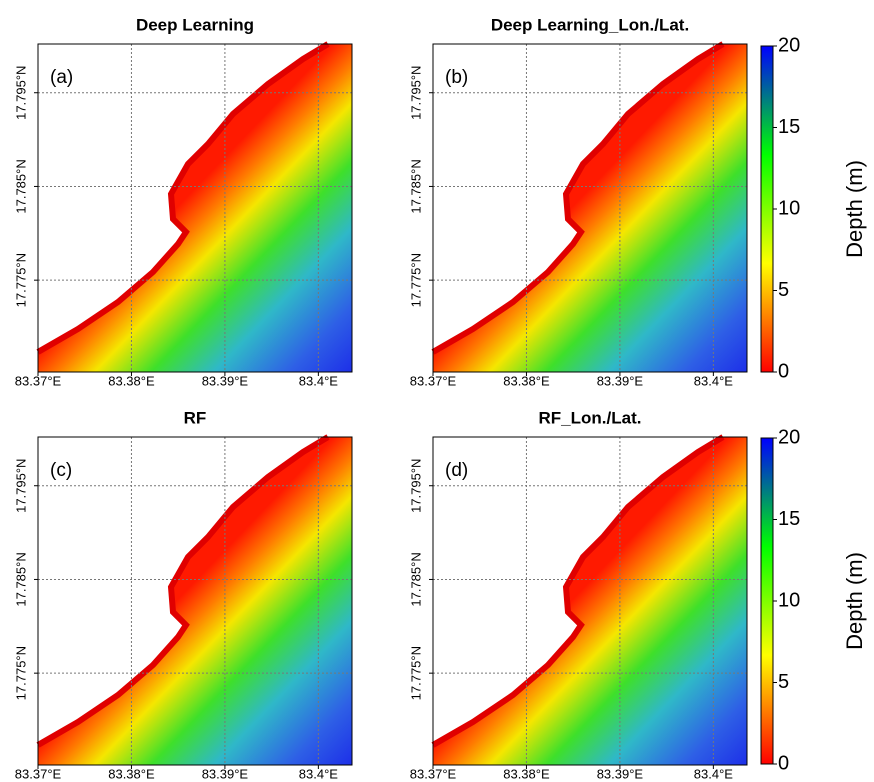 The width and height of the screenshot is (874, 782). What do you see at coordinates (195, 417) in the screenshot?
I see `panel-title: RF` at bounding box center [195, 417].